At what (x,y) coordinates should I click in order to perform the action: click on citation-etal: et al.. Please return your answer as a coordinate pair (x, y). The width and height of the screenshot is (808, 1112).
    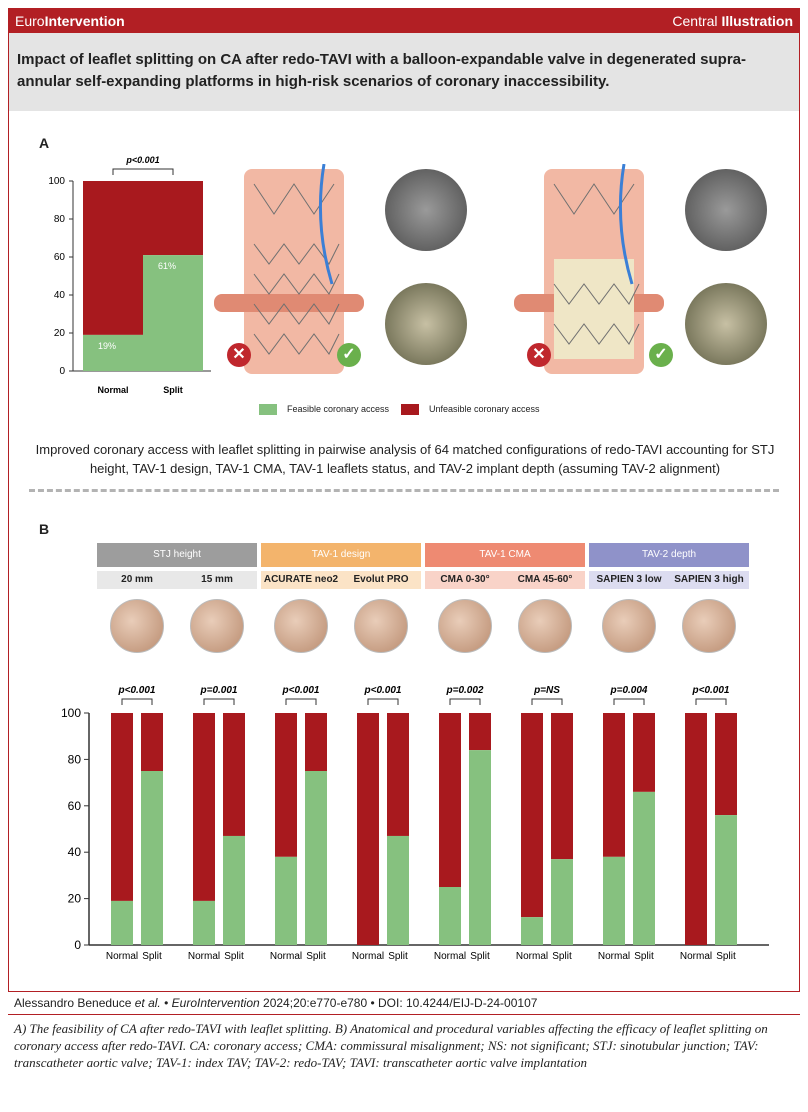
    Looking at the image, I should click on (147, 1003).